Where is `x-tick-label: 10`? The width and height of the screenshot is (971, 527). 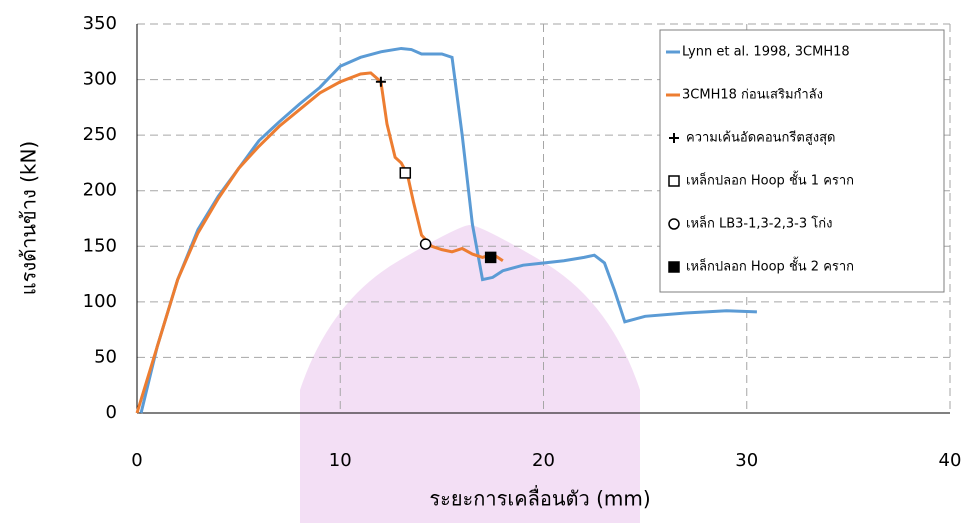 x-tick-label: 10 is located at coordinates (340, 460).